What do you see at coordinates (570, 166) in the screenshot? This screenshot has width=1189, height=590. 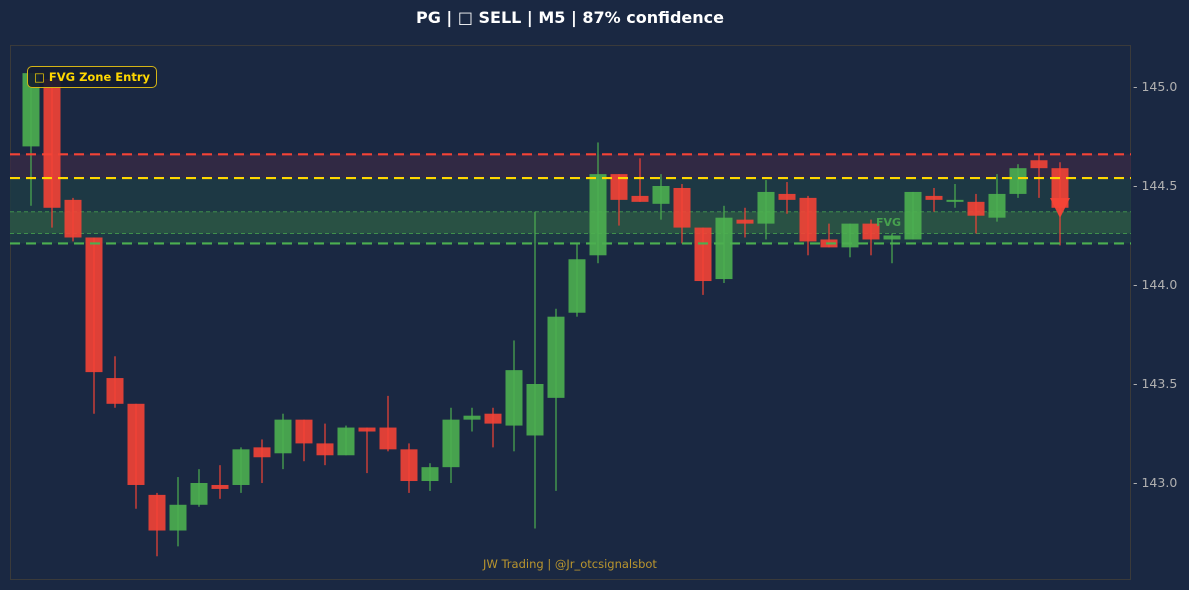 I see `risk-zone` at bounding box center [570, 166].